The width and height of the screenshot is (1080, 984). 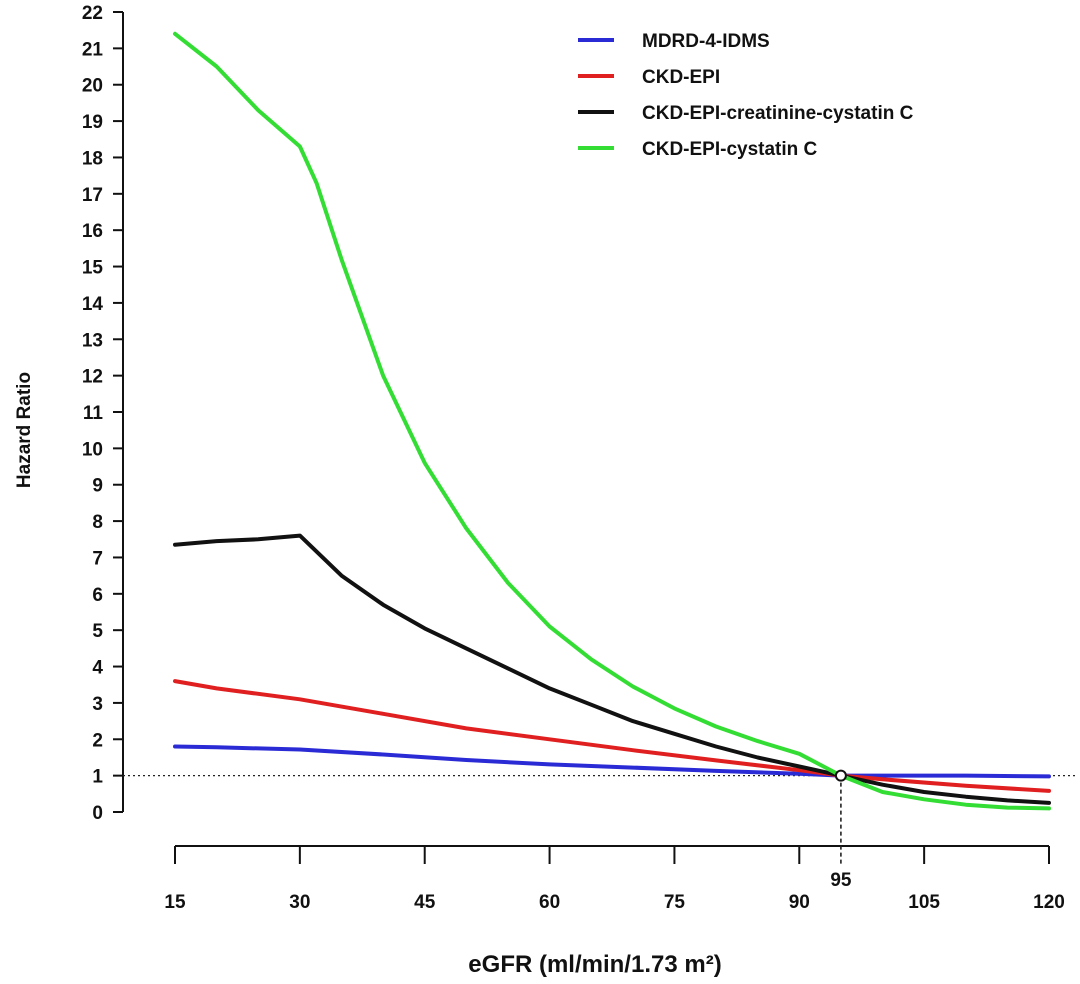 What do you see at coordinates (97, 595) in the screenshot?
I see `y-tick-label: 6` at bounding box center [97, 595].